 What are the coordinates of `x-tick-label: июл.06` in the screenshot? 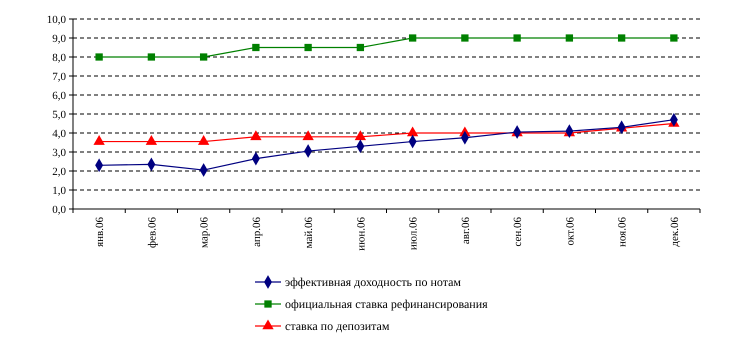 It's located at (414, 233).